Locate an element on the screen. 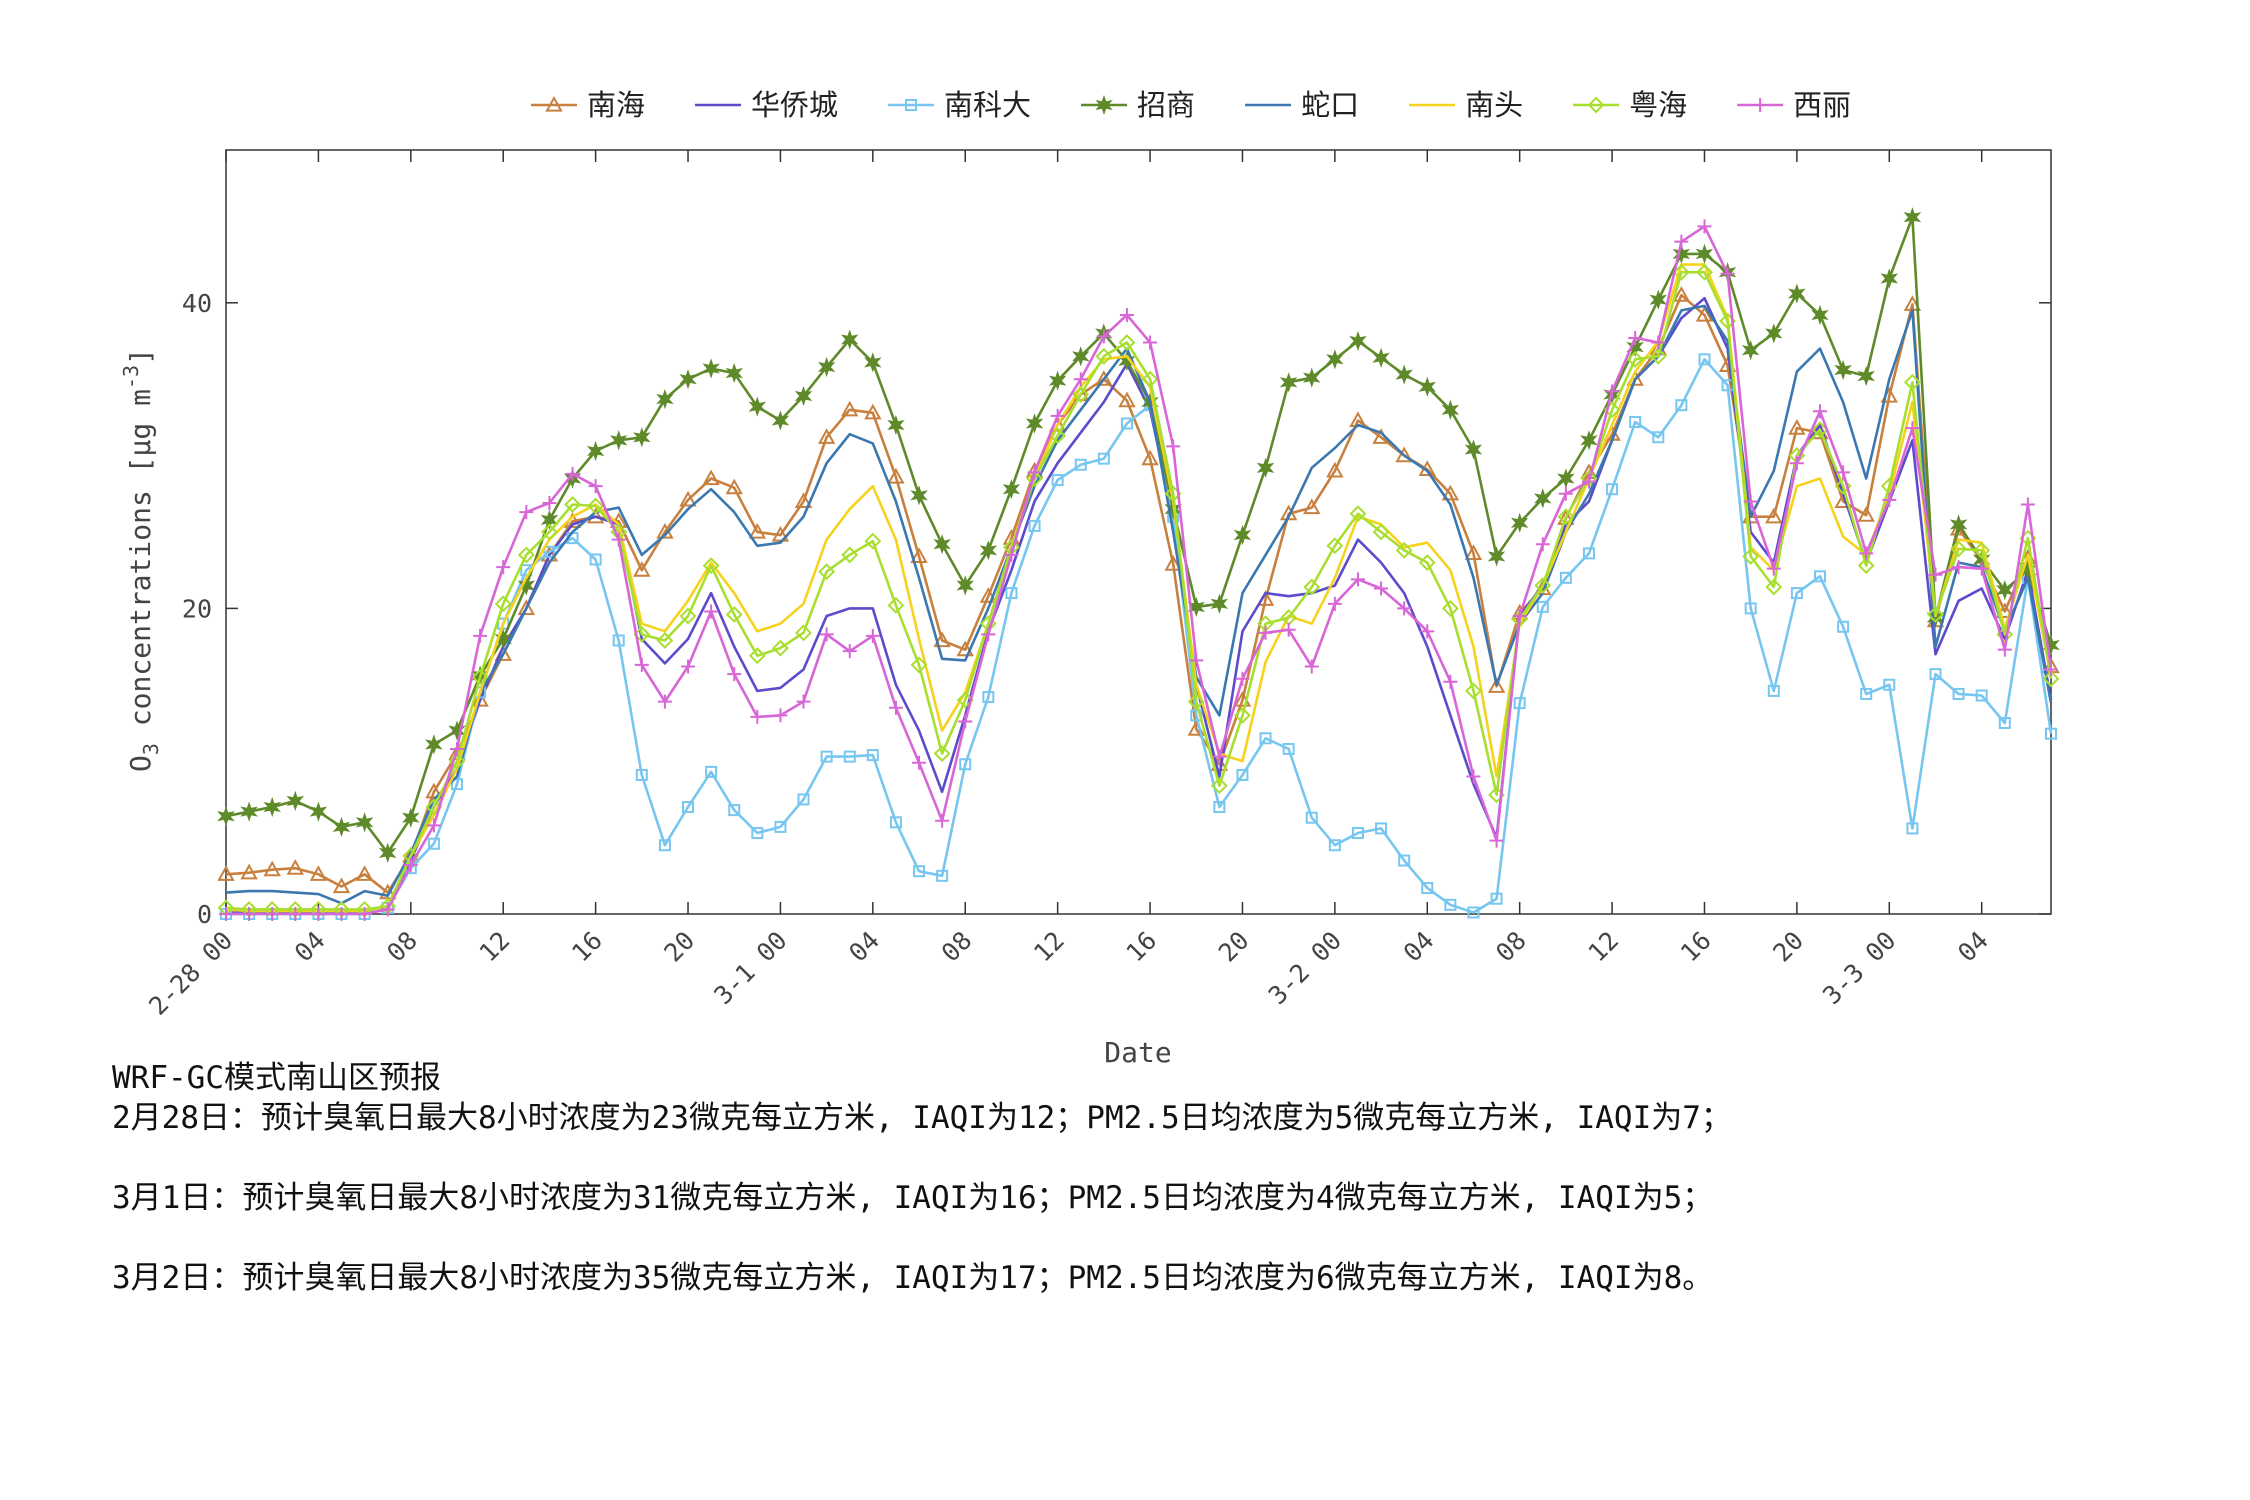 The image size is (2250, 1500). y-axis-label-part: O is located at coordinates (140, 763).